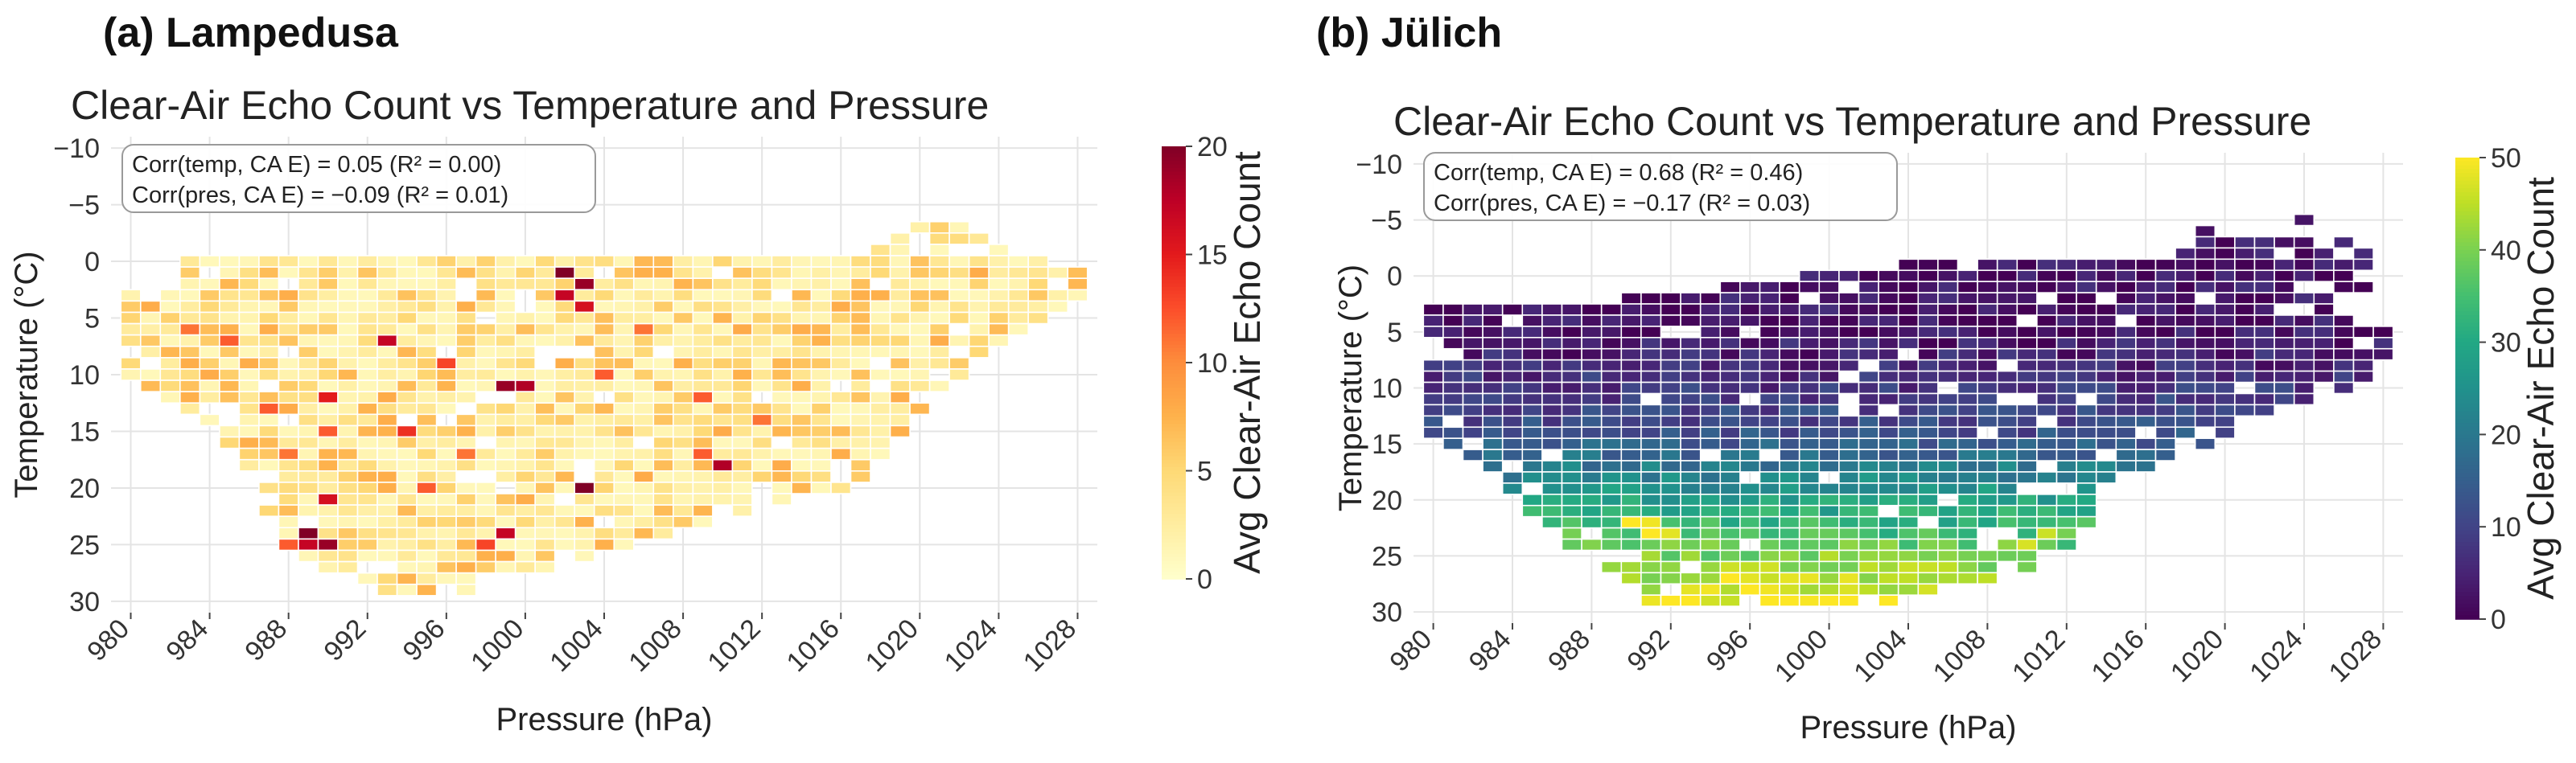  What do you see at coordinates (358, 178) in the screenshot?
I see `panel-a-annotation-frame` at bounding box center [358, 178].